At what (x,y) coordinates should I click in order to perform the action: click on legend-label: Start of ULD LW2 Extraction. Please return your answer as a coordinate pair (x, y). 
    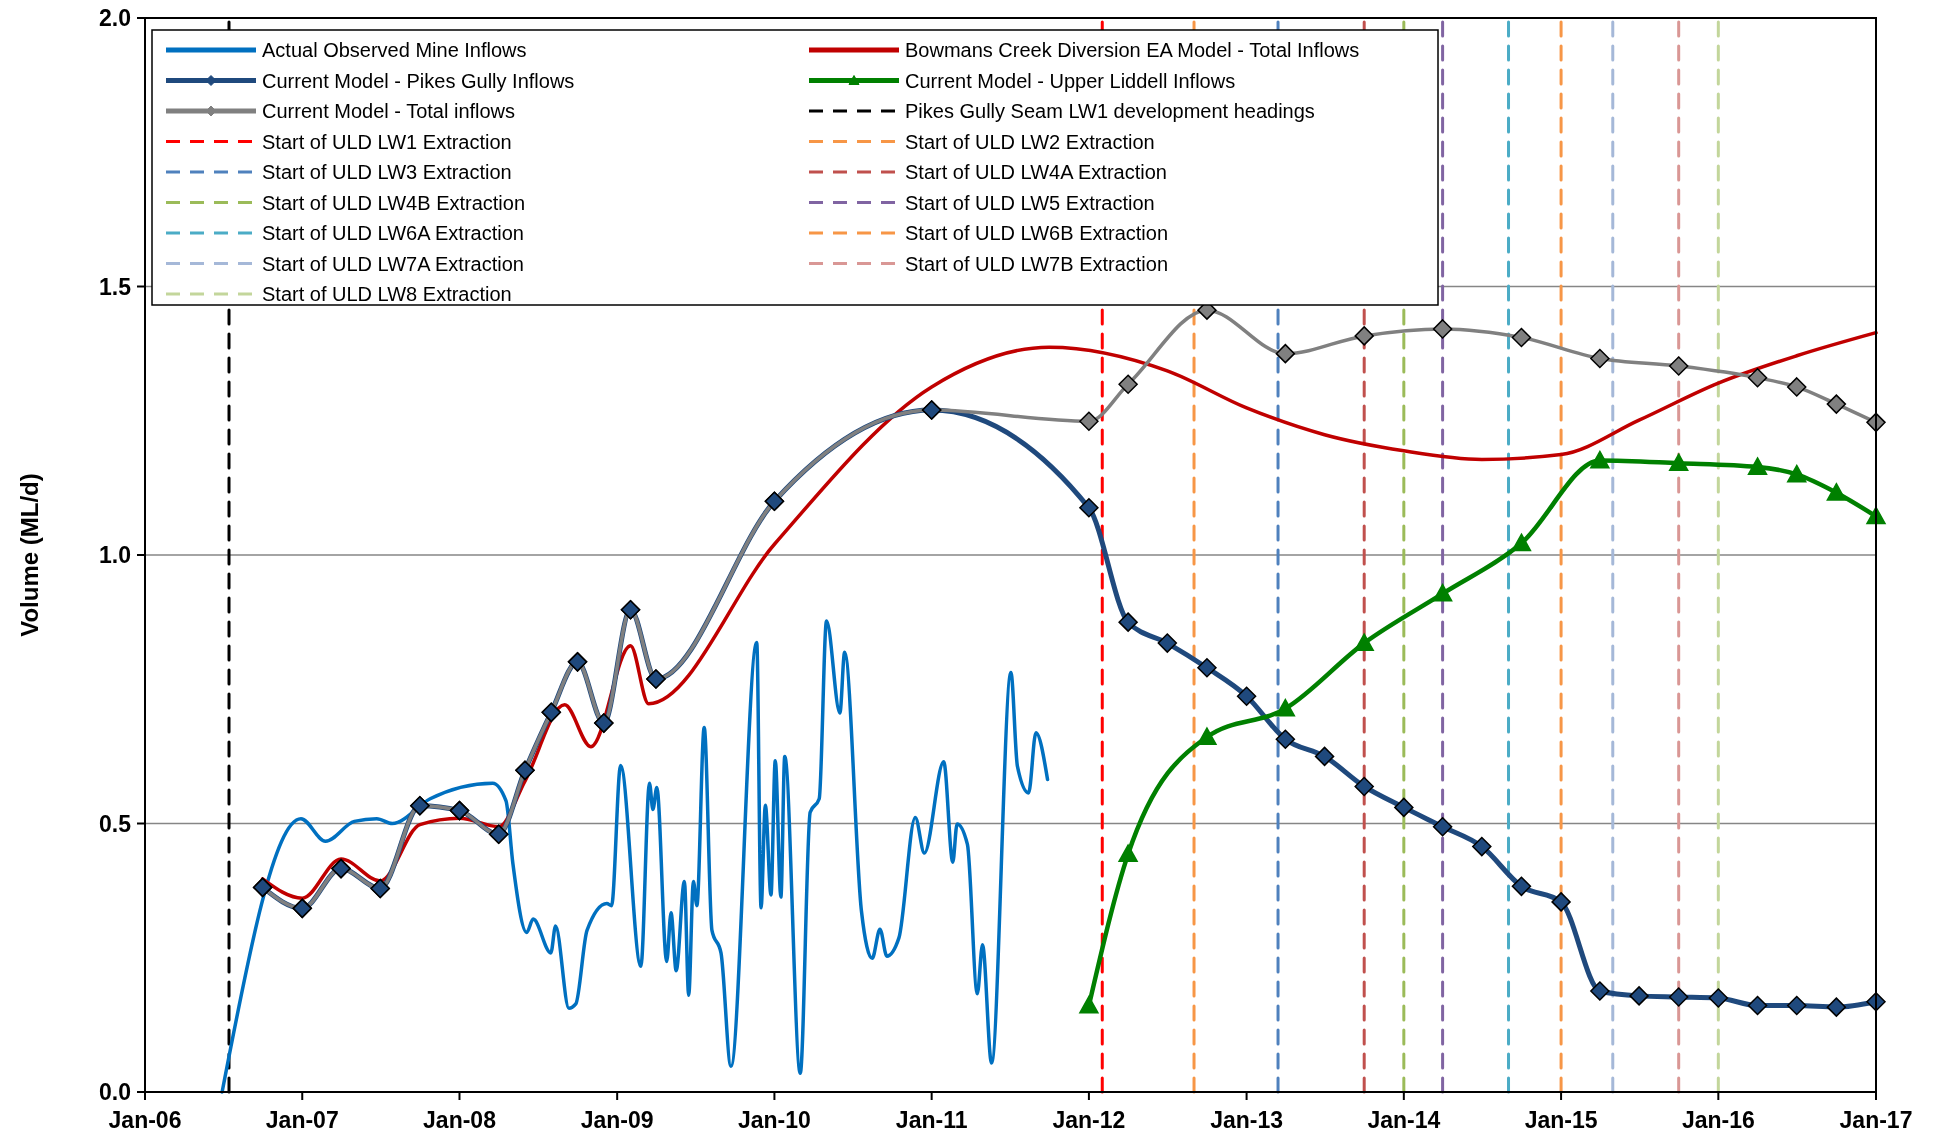
    Looking at the image, I should click on (1030, 141).